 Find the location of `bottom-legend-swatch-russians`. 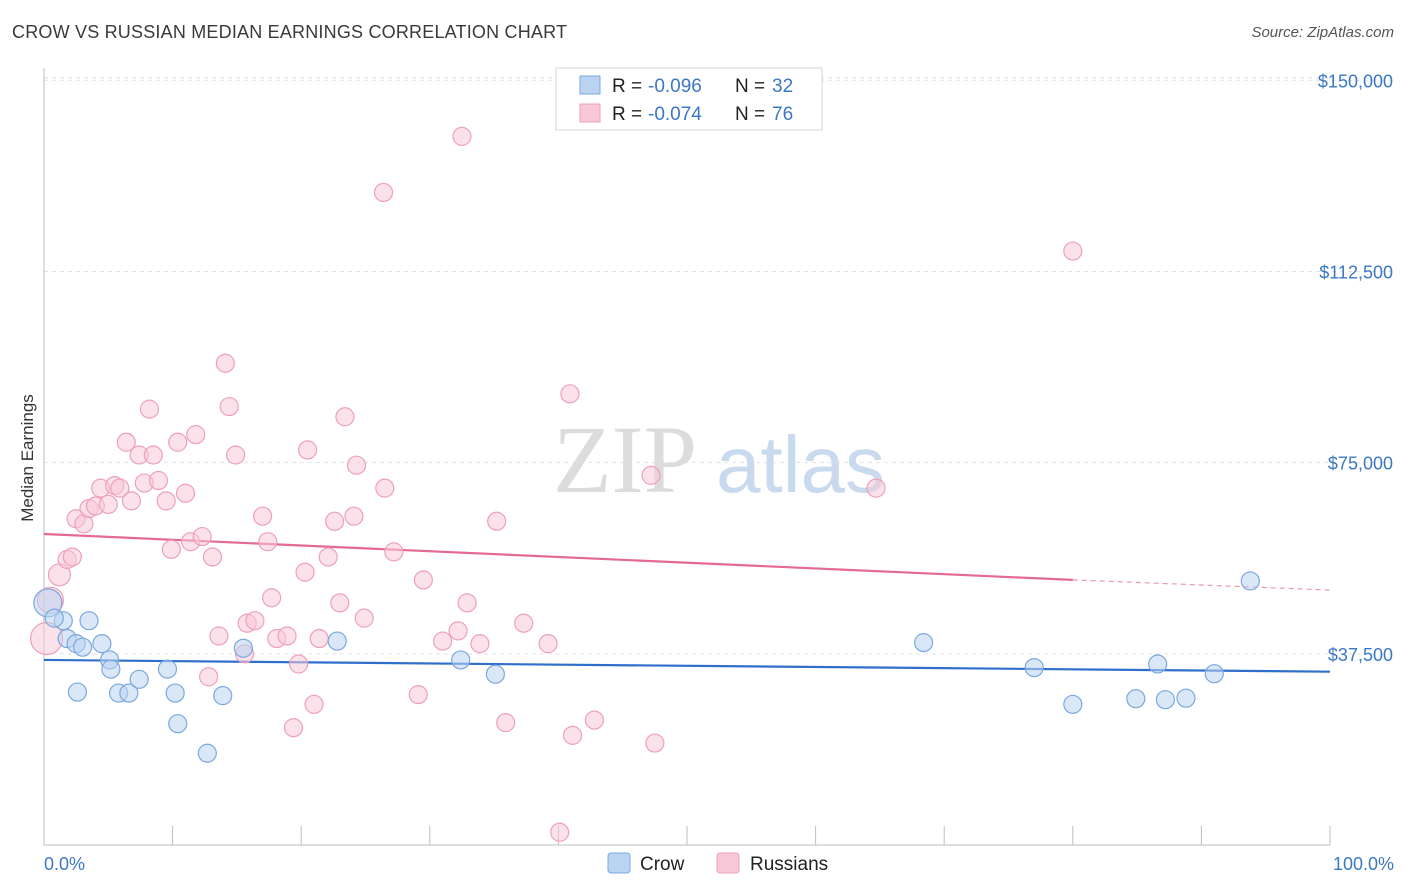

bottom-legend-swatch-russians is located at coordinates (728, 863).